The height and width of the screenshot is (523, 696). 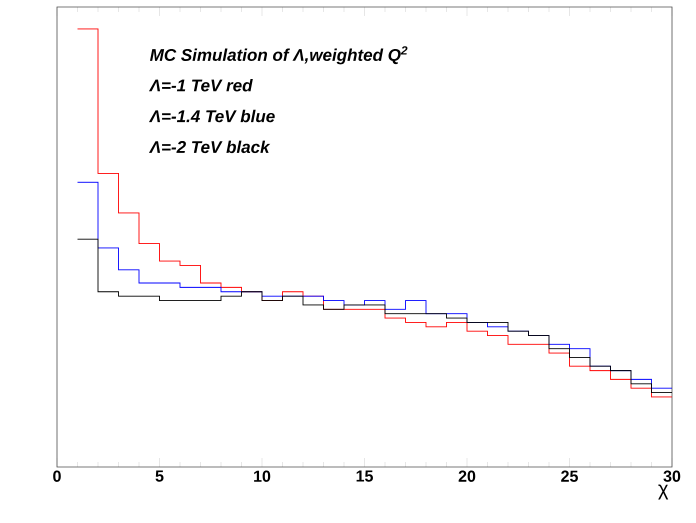 I want to click on x-tick-label: 0, so click(x=57, y=476).